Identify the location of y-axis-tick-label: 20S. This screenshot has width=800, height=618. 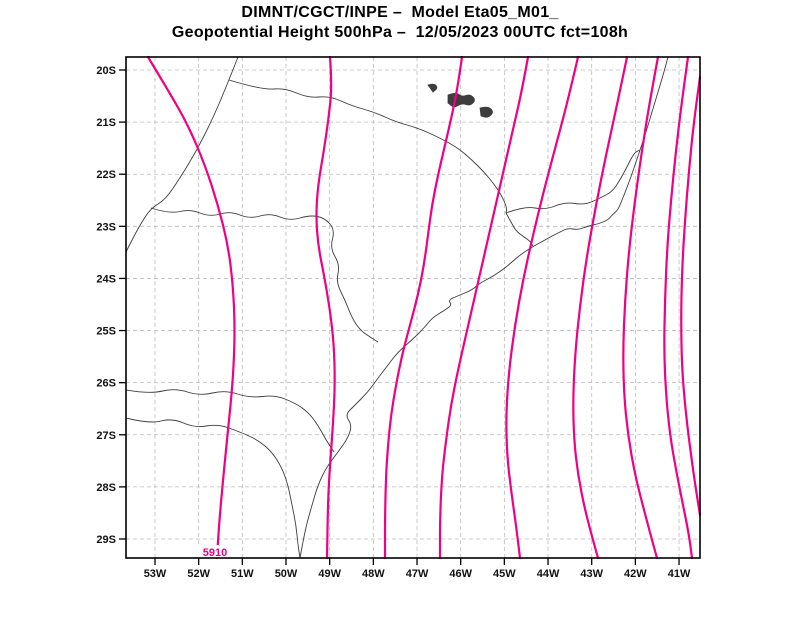
(106, 71).